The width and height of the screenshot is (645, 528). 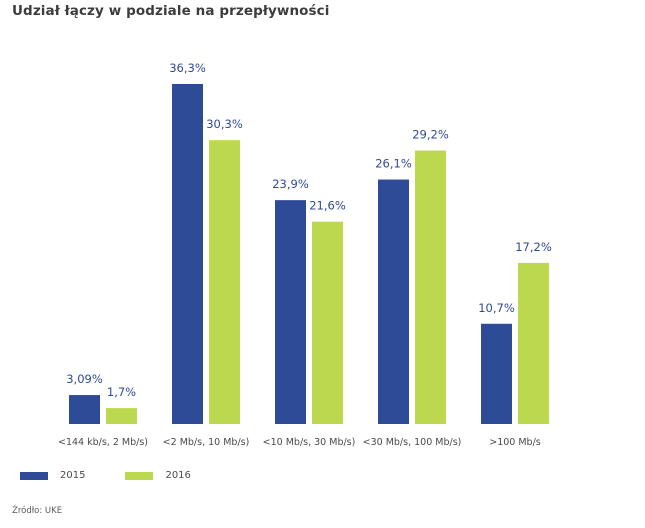 What do you see at coordinates (178, 475) in the screenshot?
I see `legend-label-2016: 2016` at bounding box center [178, 475].